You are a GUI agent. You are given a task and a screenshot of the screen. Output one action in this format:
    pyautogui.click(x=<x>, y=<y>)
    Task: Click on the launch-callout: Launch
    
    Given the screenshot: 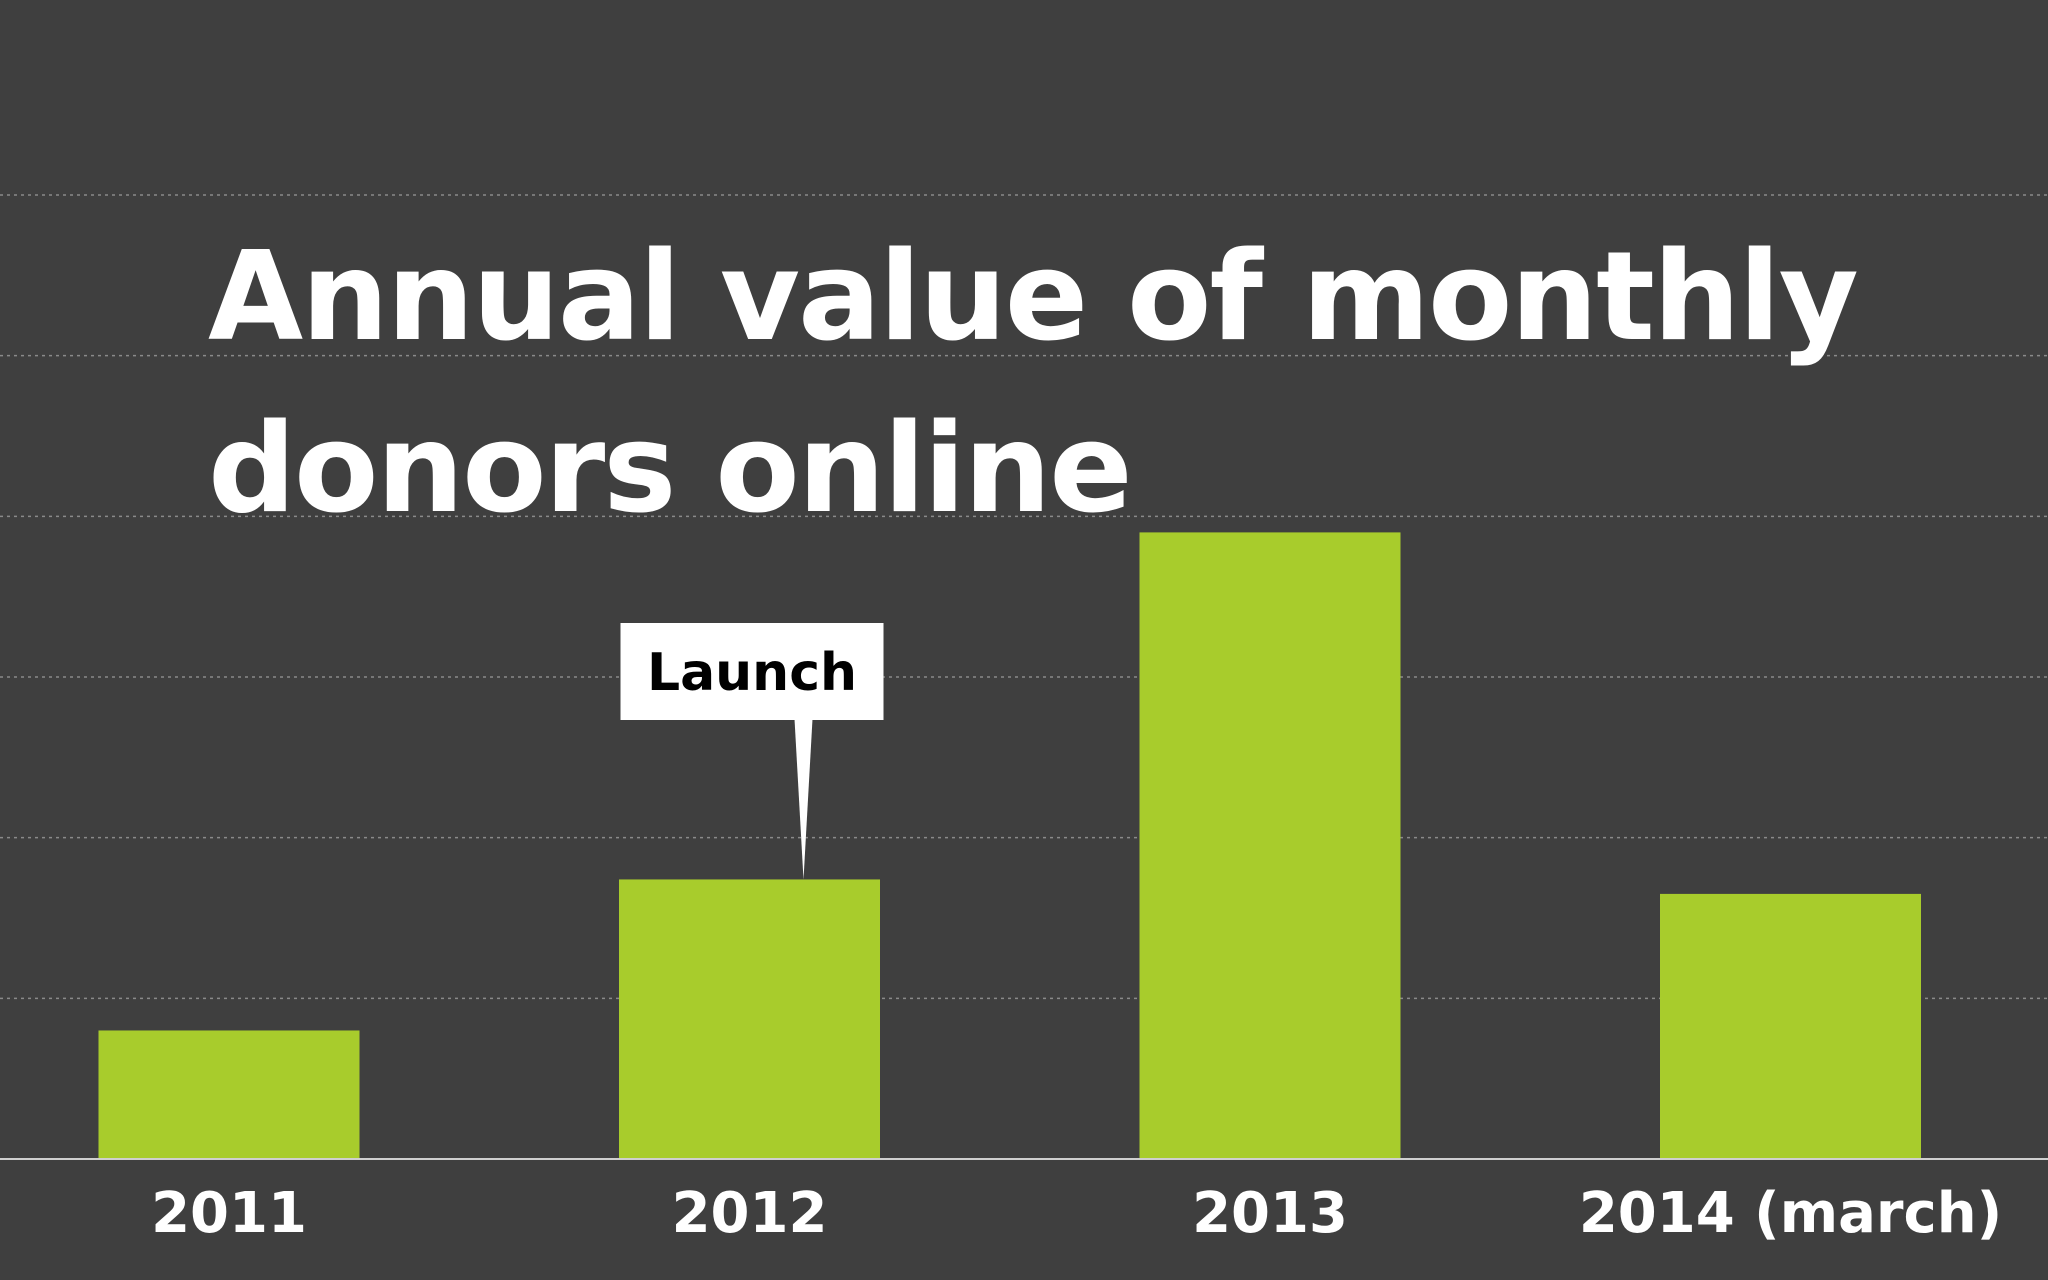 What is the action you would take?
    pyautogui.click(x=752, y=751)
    